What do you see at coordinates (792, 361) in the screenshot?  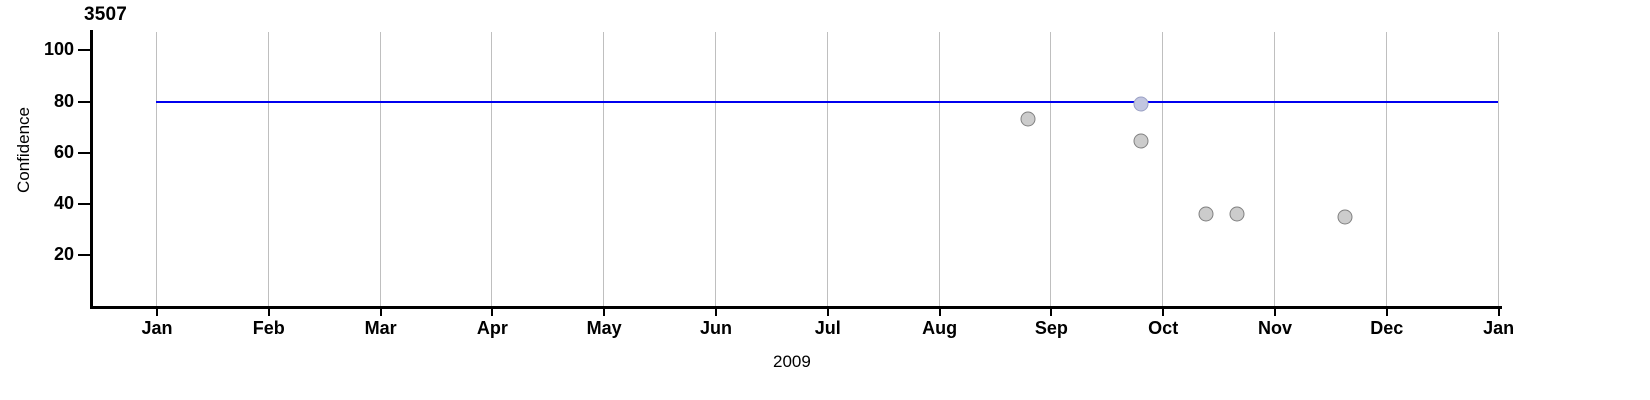 I see `x-axis-title: 2009` at bounding box center [792, 361].